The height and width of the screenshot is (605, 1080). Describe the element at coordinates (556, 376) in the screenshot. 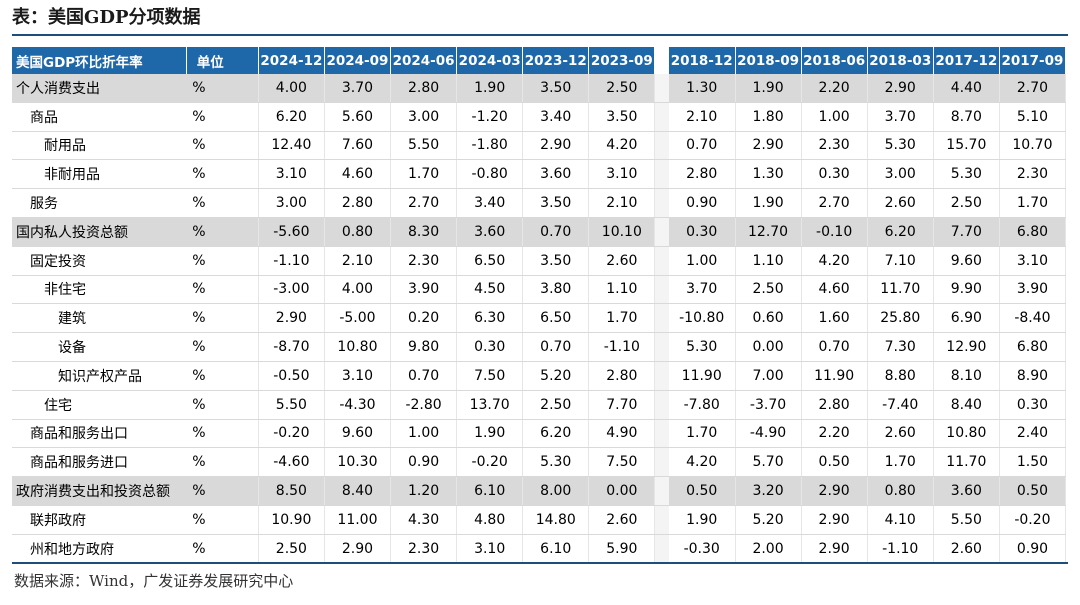

I see `cell-value: 5.20` at that location.